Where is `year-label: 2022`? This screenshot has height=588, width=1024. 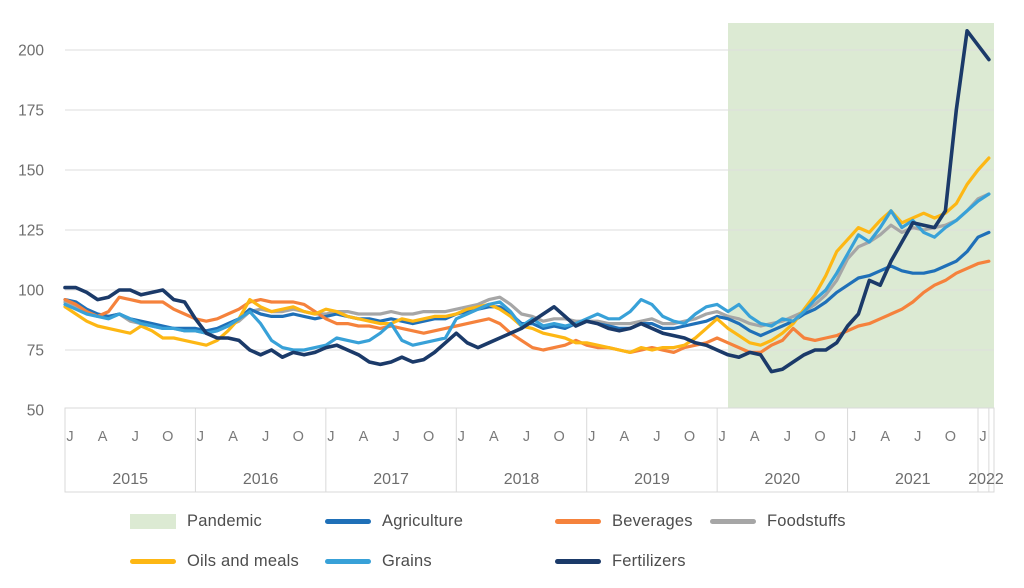 year-label: 2022 is located at coordinates (986, 479).